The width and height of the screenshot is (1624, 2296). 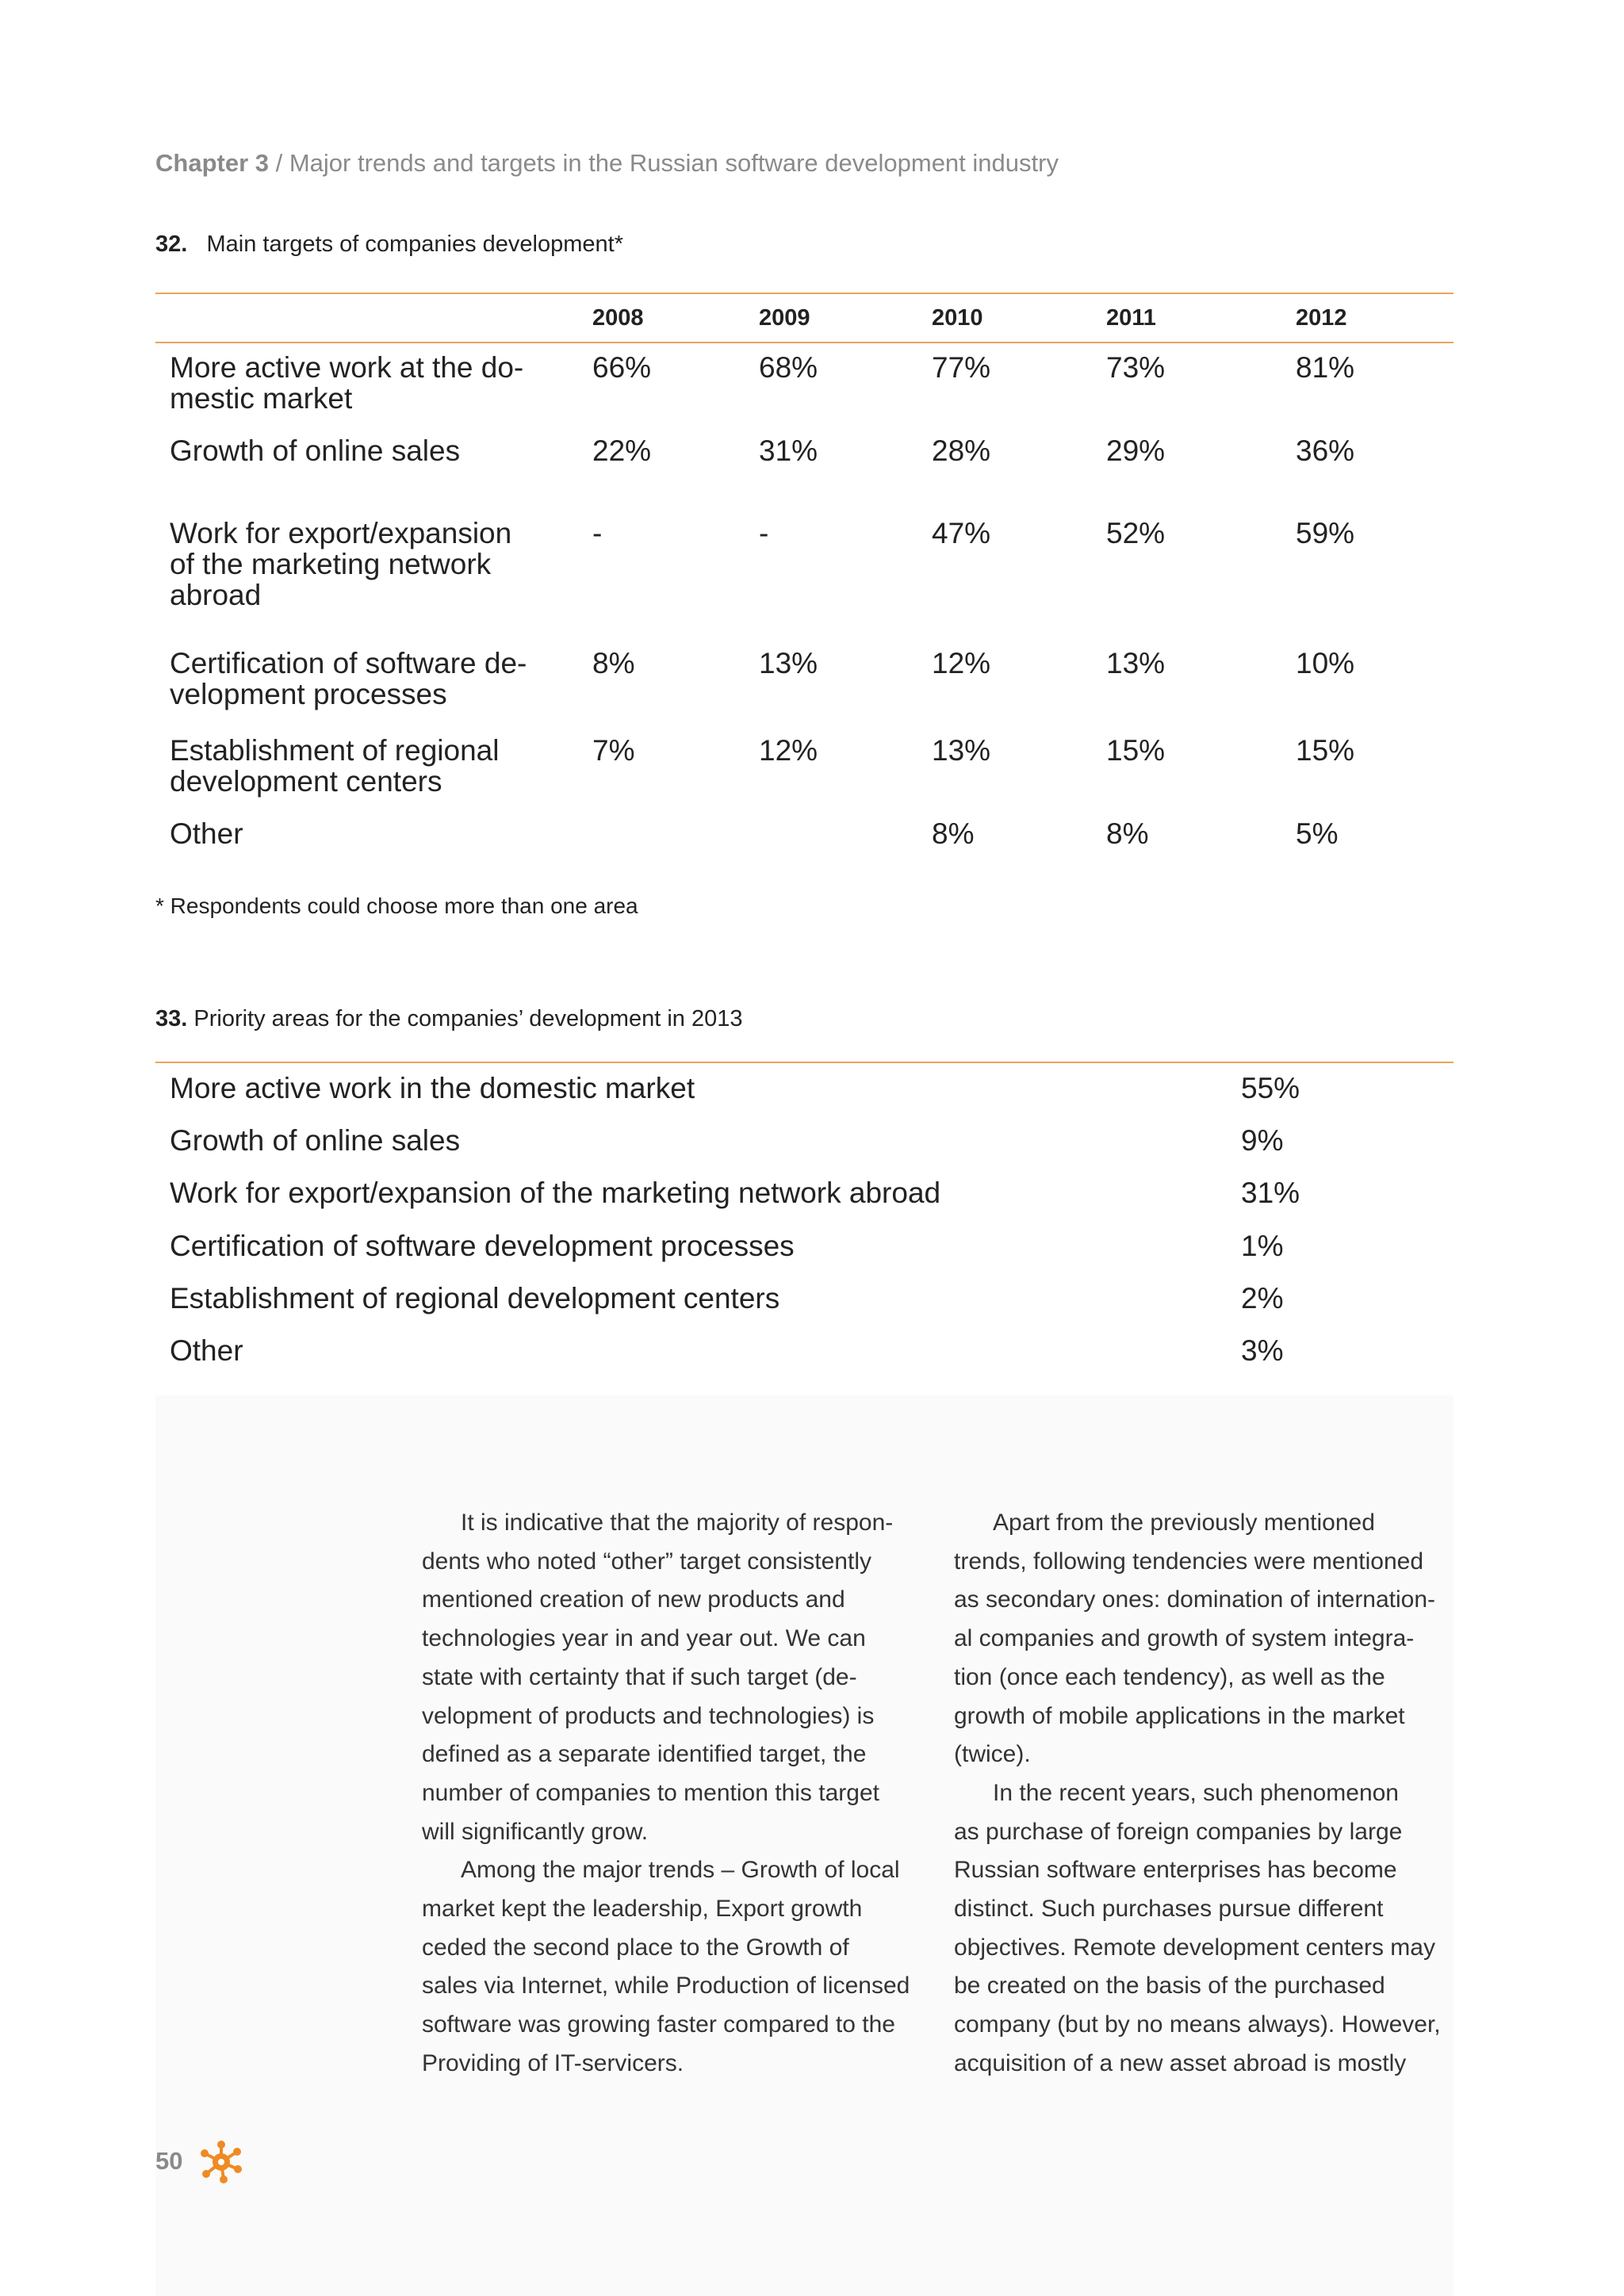 I want to click on row-label: Establishment of regional, so click(x=335, y=751).